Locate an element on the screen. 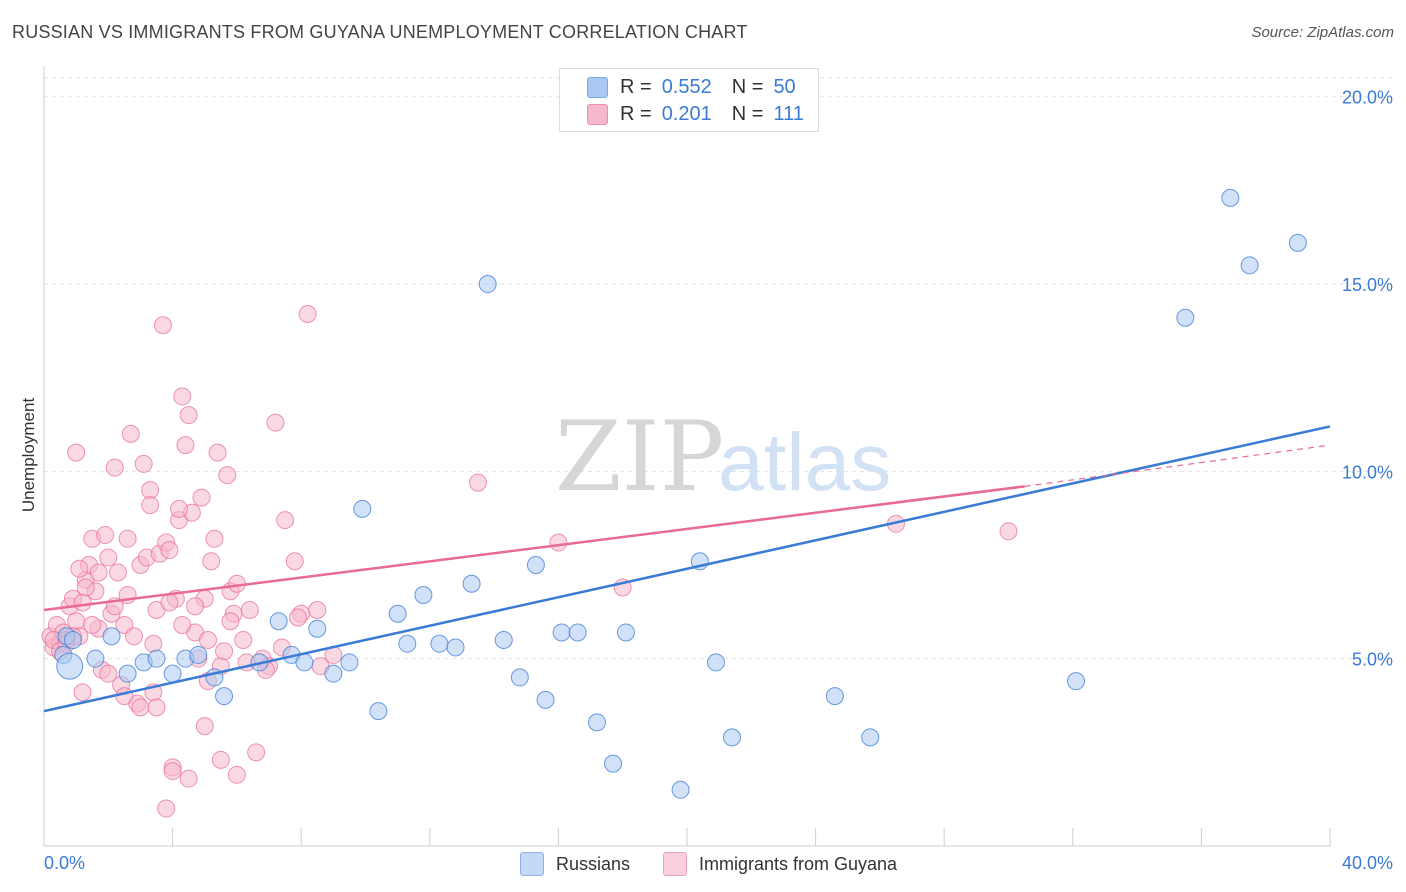 The image size is (1406, 892). y-tick-label: 10.0% is located at coordinates (1367, 472).